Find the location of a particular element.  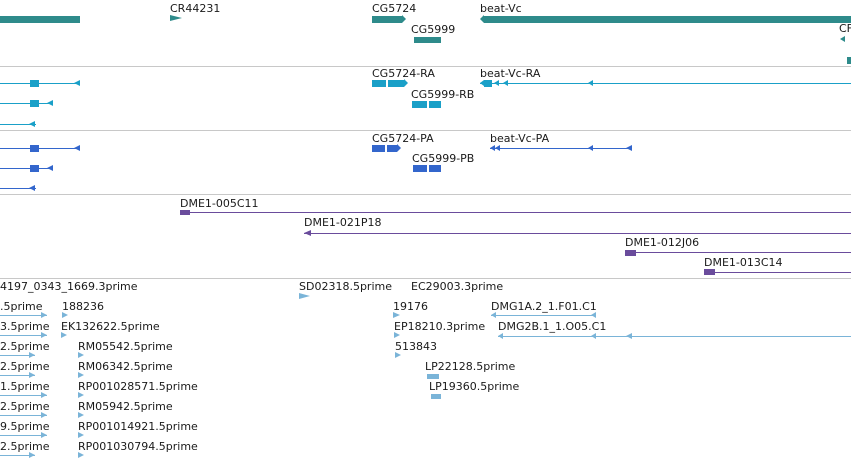

gene-label: CG5724 is located at coordinates (394, 8).